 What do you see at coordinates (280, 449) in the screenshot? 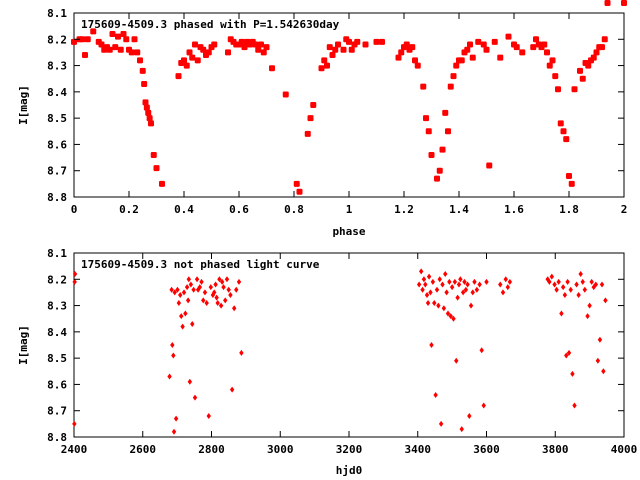
I see `x-tick-label: 3000` at bounding box center [280, 449].